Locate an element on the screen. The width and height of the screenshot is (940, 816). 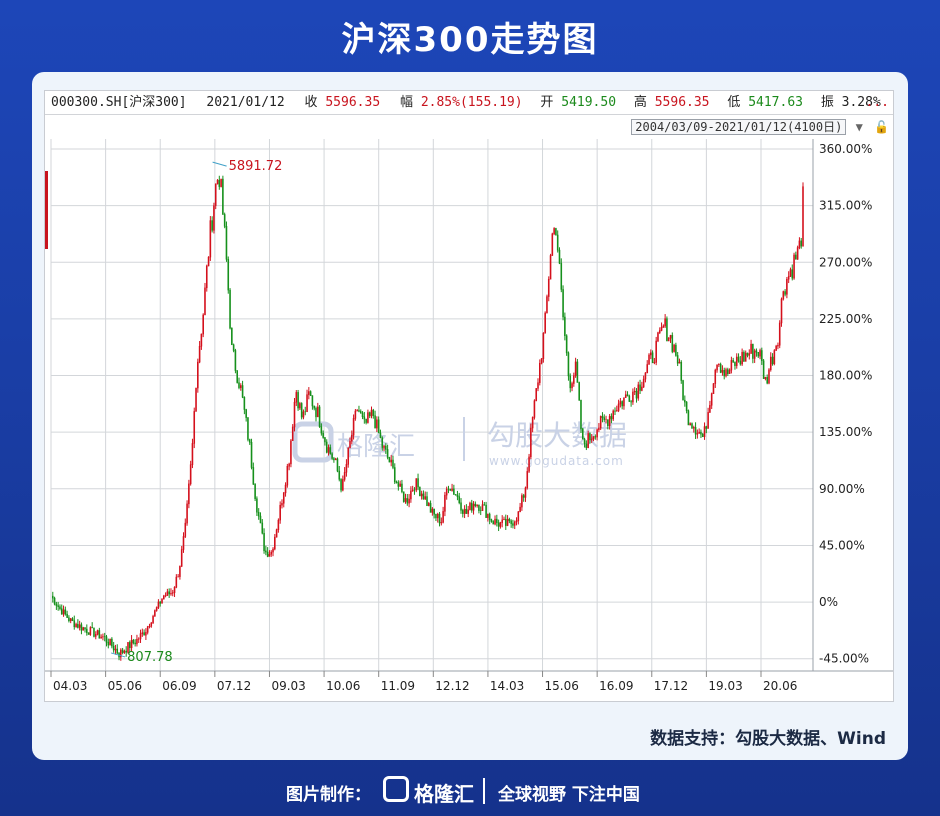
date-range-bar: 2004/03/09-2021/01/12(4100日) ▼ 🔓 is located at coordinates (762, 127).